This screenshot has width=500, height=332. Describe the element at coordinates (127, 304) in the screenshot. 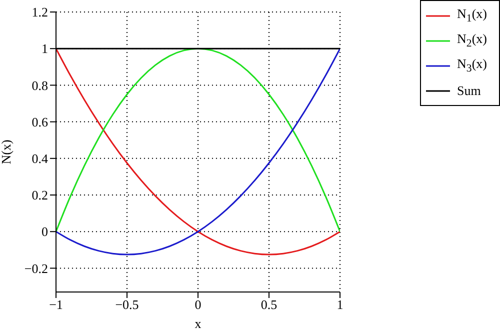

I see `x-tick-label: −0.5` at that location.